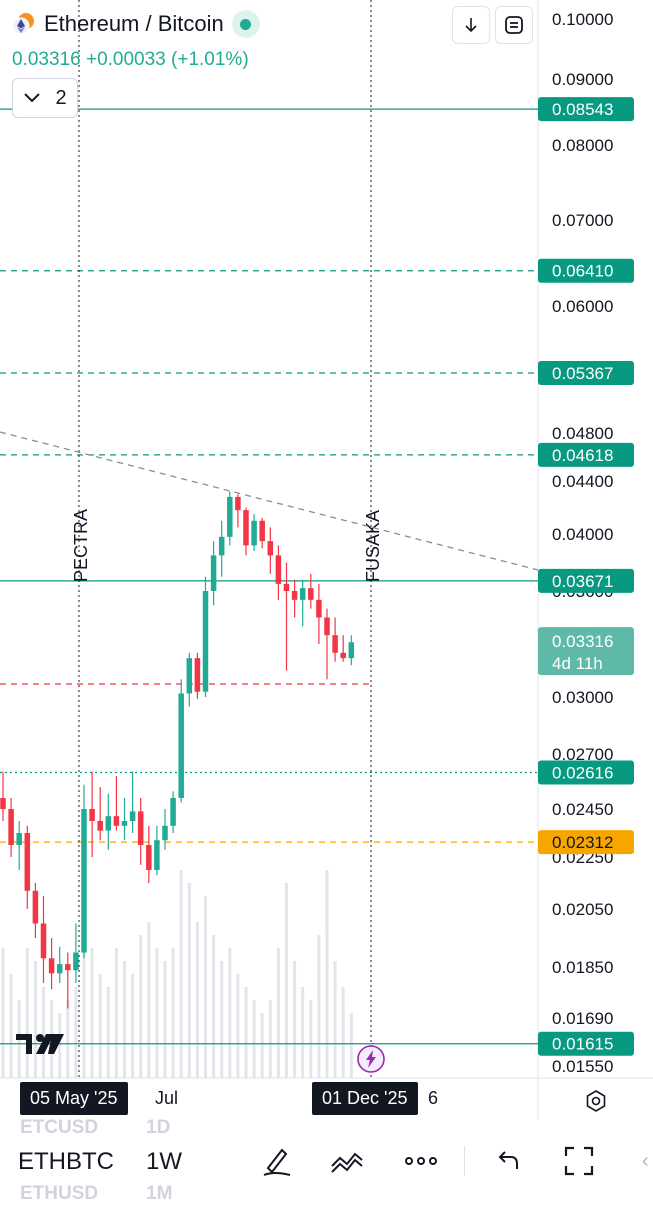  What do you see at coordinates (59, 1193) in the screenshot?
I see `symbol-below: ETHUSD` at bounding box center [59, 1193].